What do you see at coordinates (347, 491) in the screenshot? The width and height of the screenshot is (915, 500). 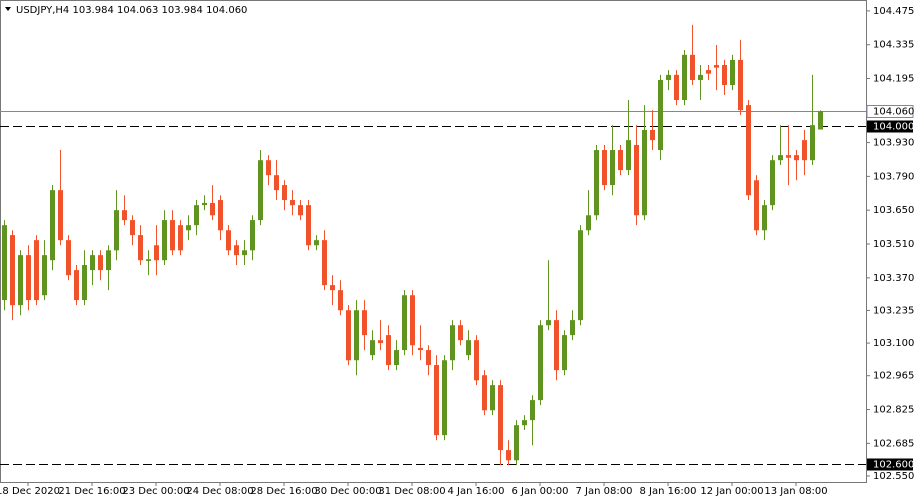 I see `x-tick-label: 30 Dec 00:00` at bounding box center [347, 491].